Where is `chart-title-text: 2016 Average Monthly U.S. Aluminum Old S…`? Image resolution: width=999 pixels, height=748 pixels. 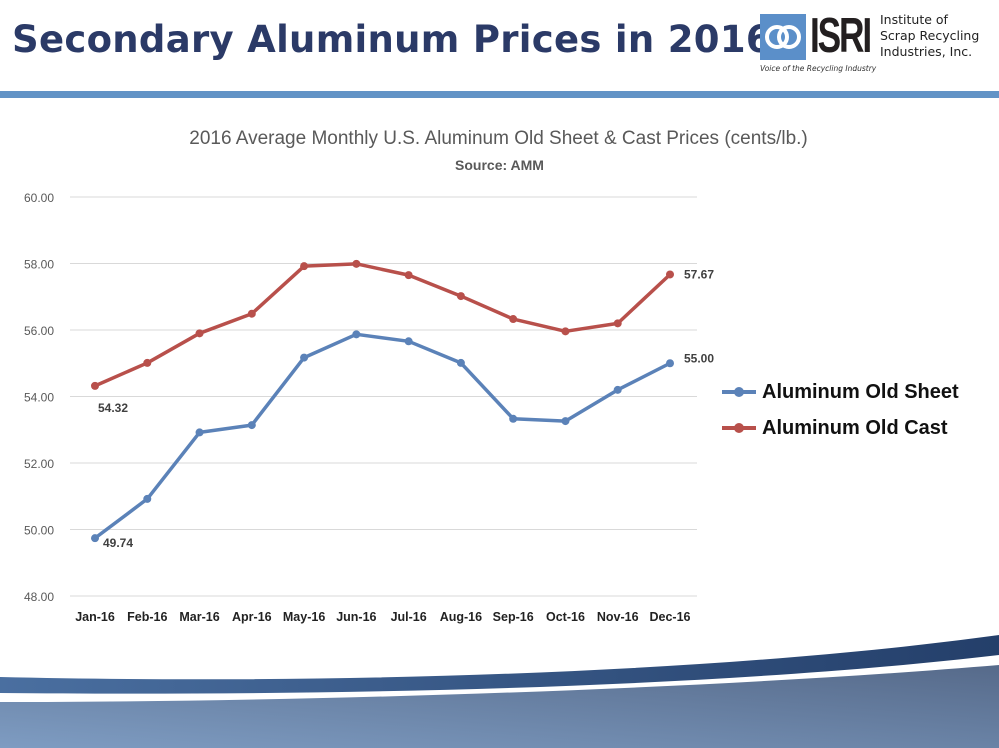
chart-title-text: 2016 Average Monthly U.S. Aluminum Old S… is located at coordinates (498, 138).